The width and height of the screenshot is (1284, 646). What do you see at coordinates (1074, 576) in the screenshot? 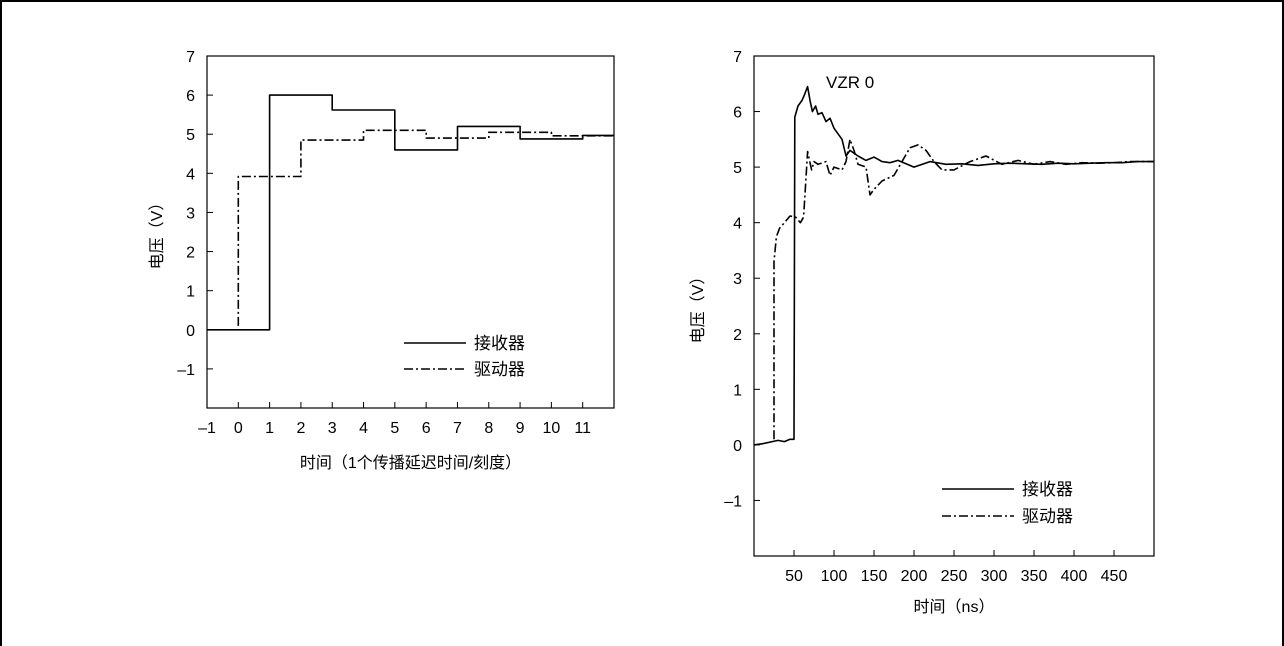
I see `x-tick-label: 400` at bounding box center [1074, 576].